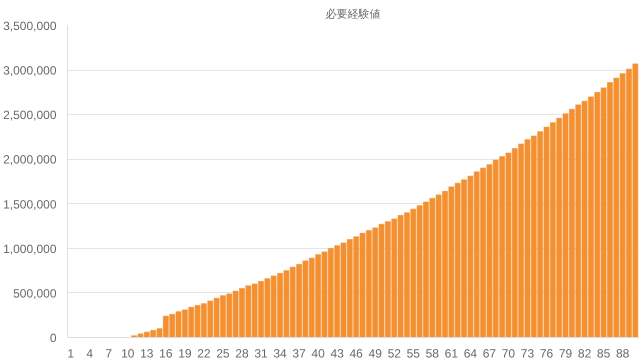 The image size is (640, 360). Describe the element at coordinates (451, 353) in the screenshot. I see `x-tick-label: 61` at that location.